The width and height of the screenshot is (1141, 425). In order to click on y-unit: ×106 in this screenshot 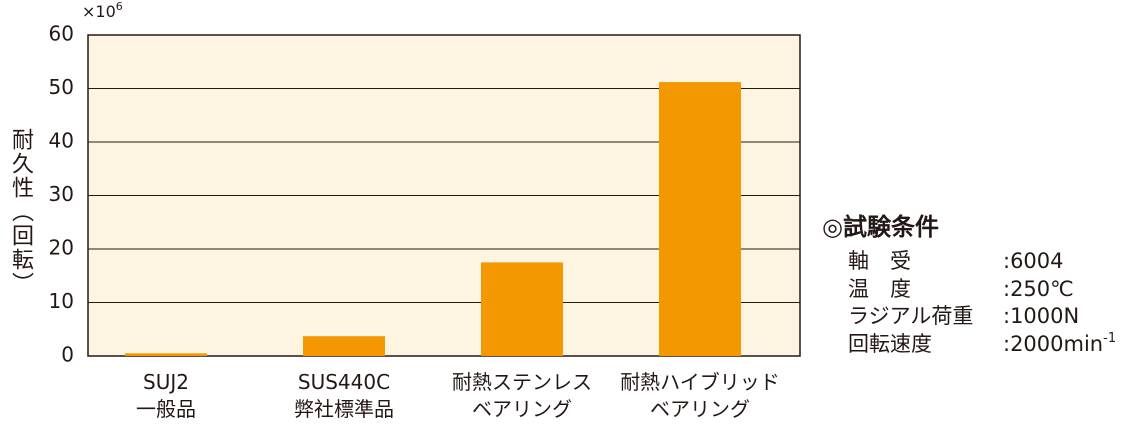, I will do `click(102, 10)`.